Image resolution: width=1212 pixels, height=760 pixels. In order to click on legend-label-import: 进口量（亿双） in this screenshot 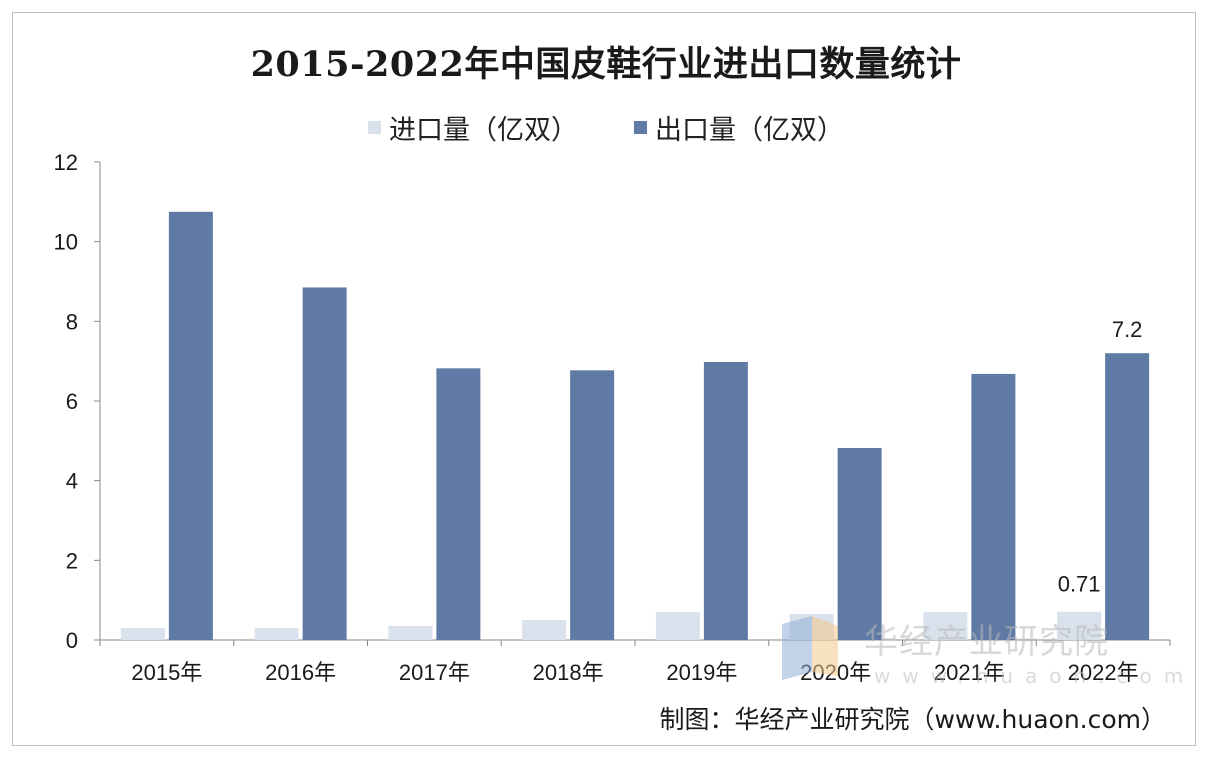, I will do `click(483, 130)`.